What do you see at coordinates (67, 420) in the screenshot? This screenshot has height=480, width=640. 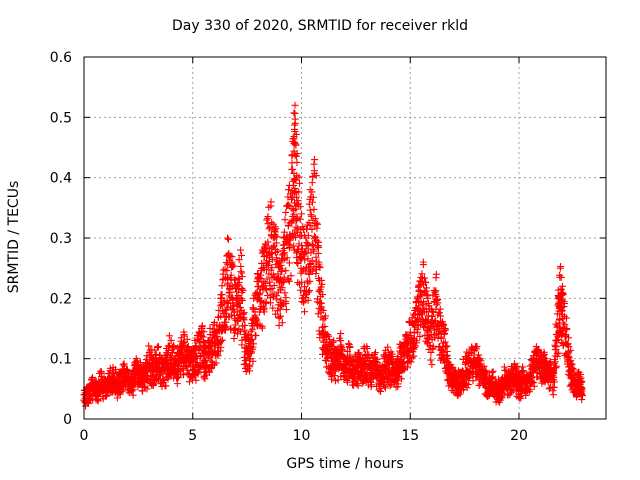 I see `y-tick-label: 0` at bounding box center [67, 420].